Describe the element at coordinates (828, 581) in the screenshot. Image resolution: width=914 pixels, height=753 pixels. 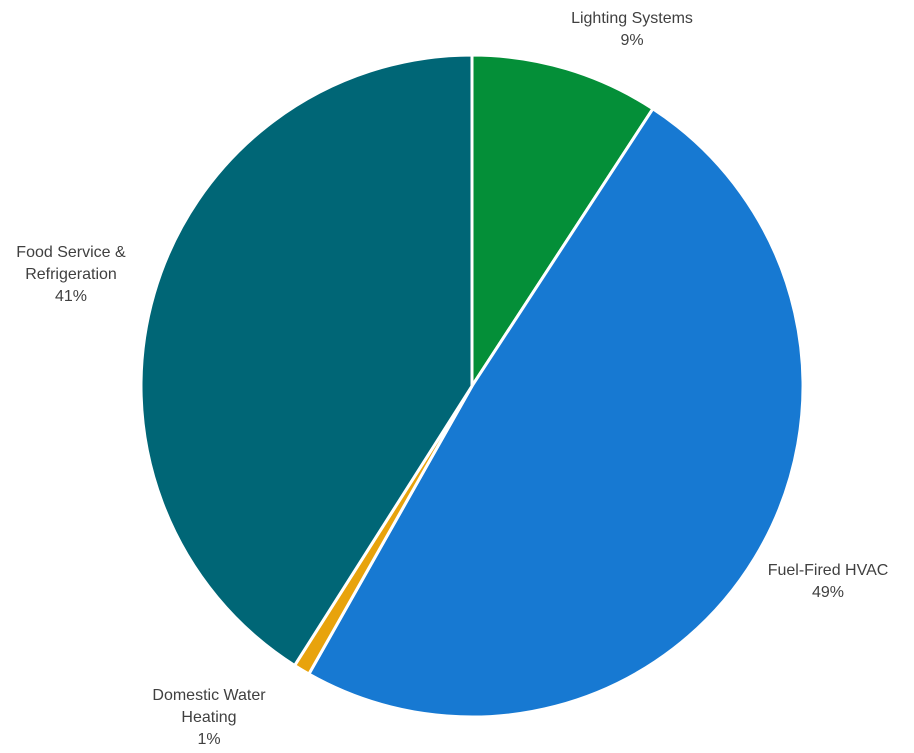
I see `data-label-fuel-fired-hvac: Fuel-Fired HVAC 49%` at that location.